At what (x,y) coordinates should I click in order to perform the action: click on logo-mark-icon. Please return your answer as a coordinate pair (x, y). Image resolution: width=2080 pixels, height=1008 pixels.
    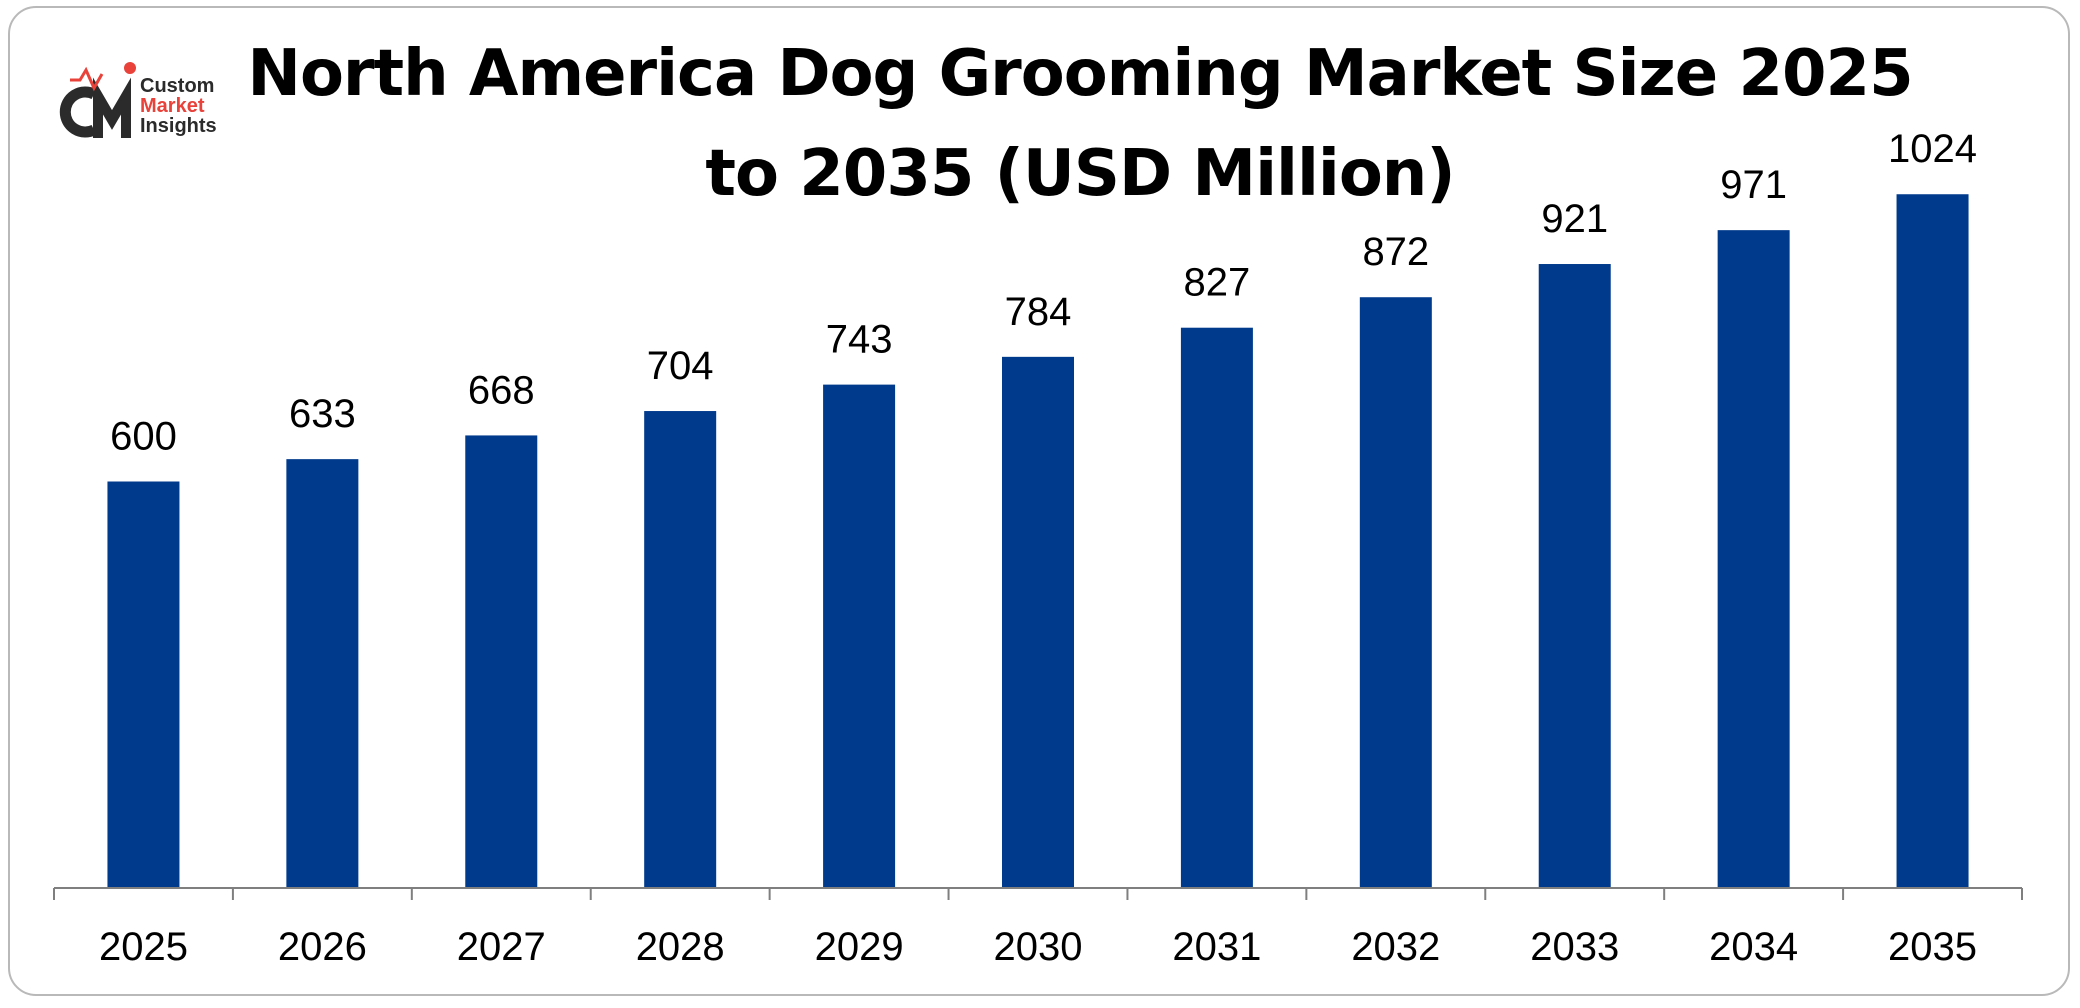
    Looking at the image, I should click on (97, 100).